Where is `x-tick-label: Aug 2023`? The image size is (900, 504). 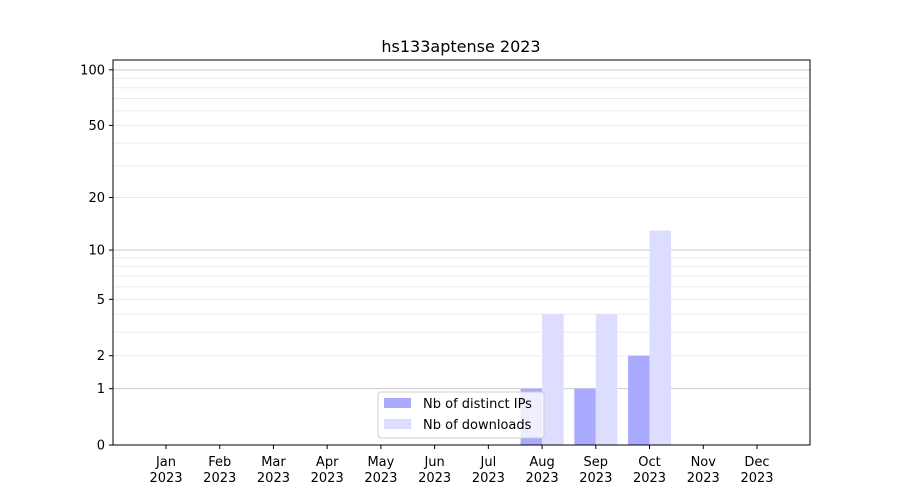
x-tick-label: Aug 2023 is located at coordinates (542, 470).